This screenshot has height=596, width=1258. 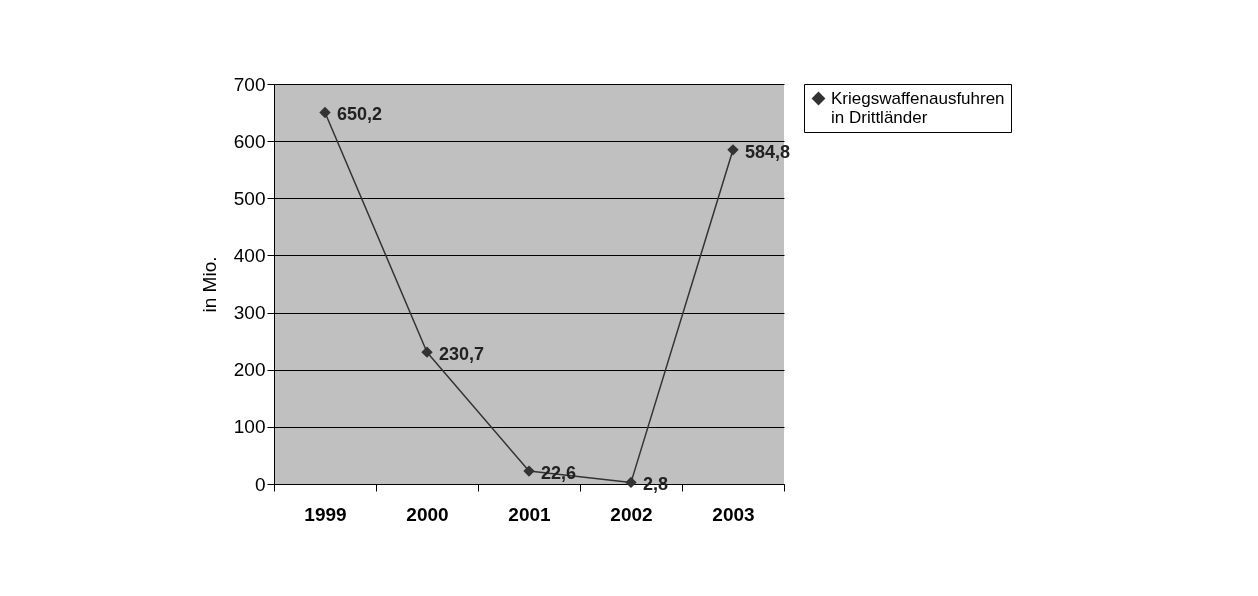 I want to click on data-label: 584,8, so click(x=768, y=151).